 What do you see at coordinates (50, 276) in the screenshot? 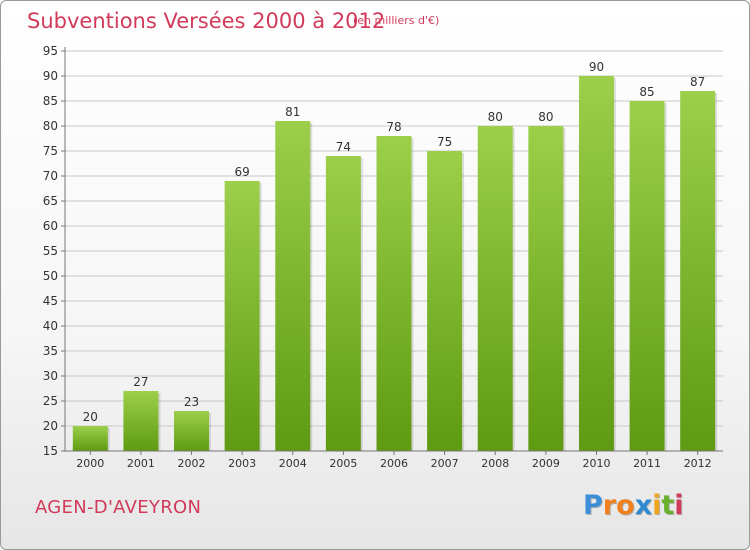
I see `y-tick-label: 50` at bounding box center [50, 276].